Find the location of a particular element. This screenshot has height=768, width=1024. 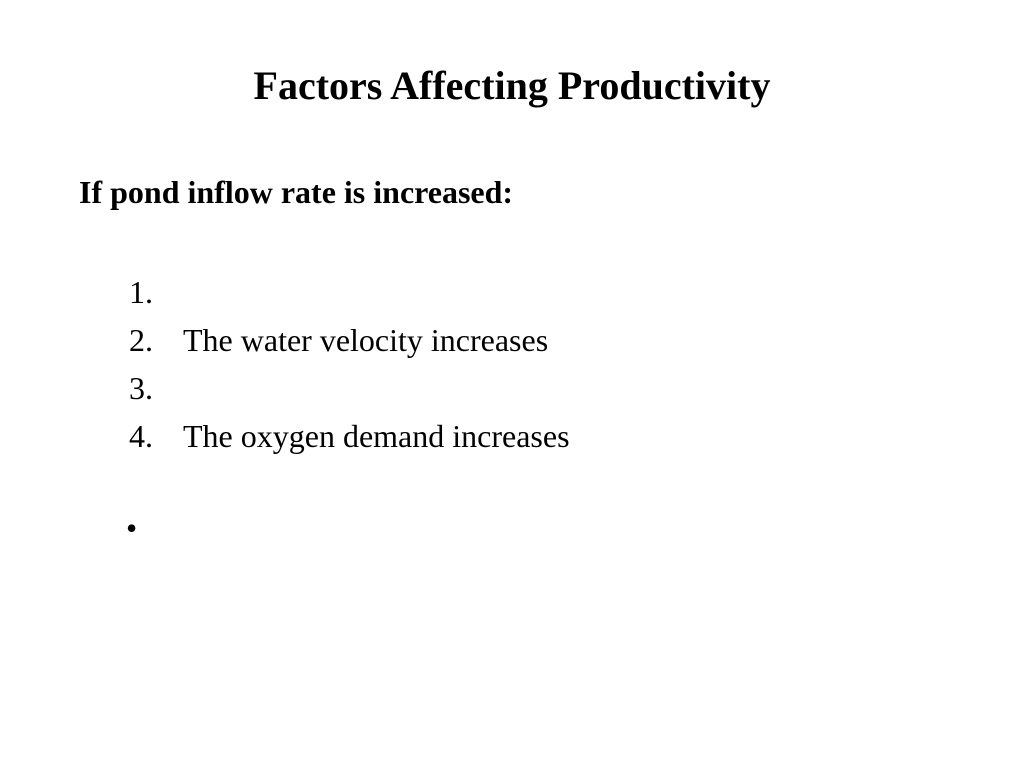

list-item-number: 3. is located at coordinates (141, 388).